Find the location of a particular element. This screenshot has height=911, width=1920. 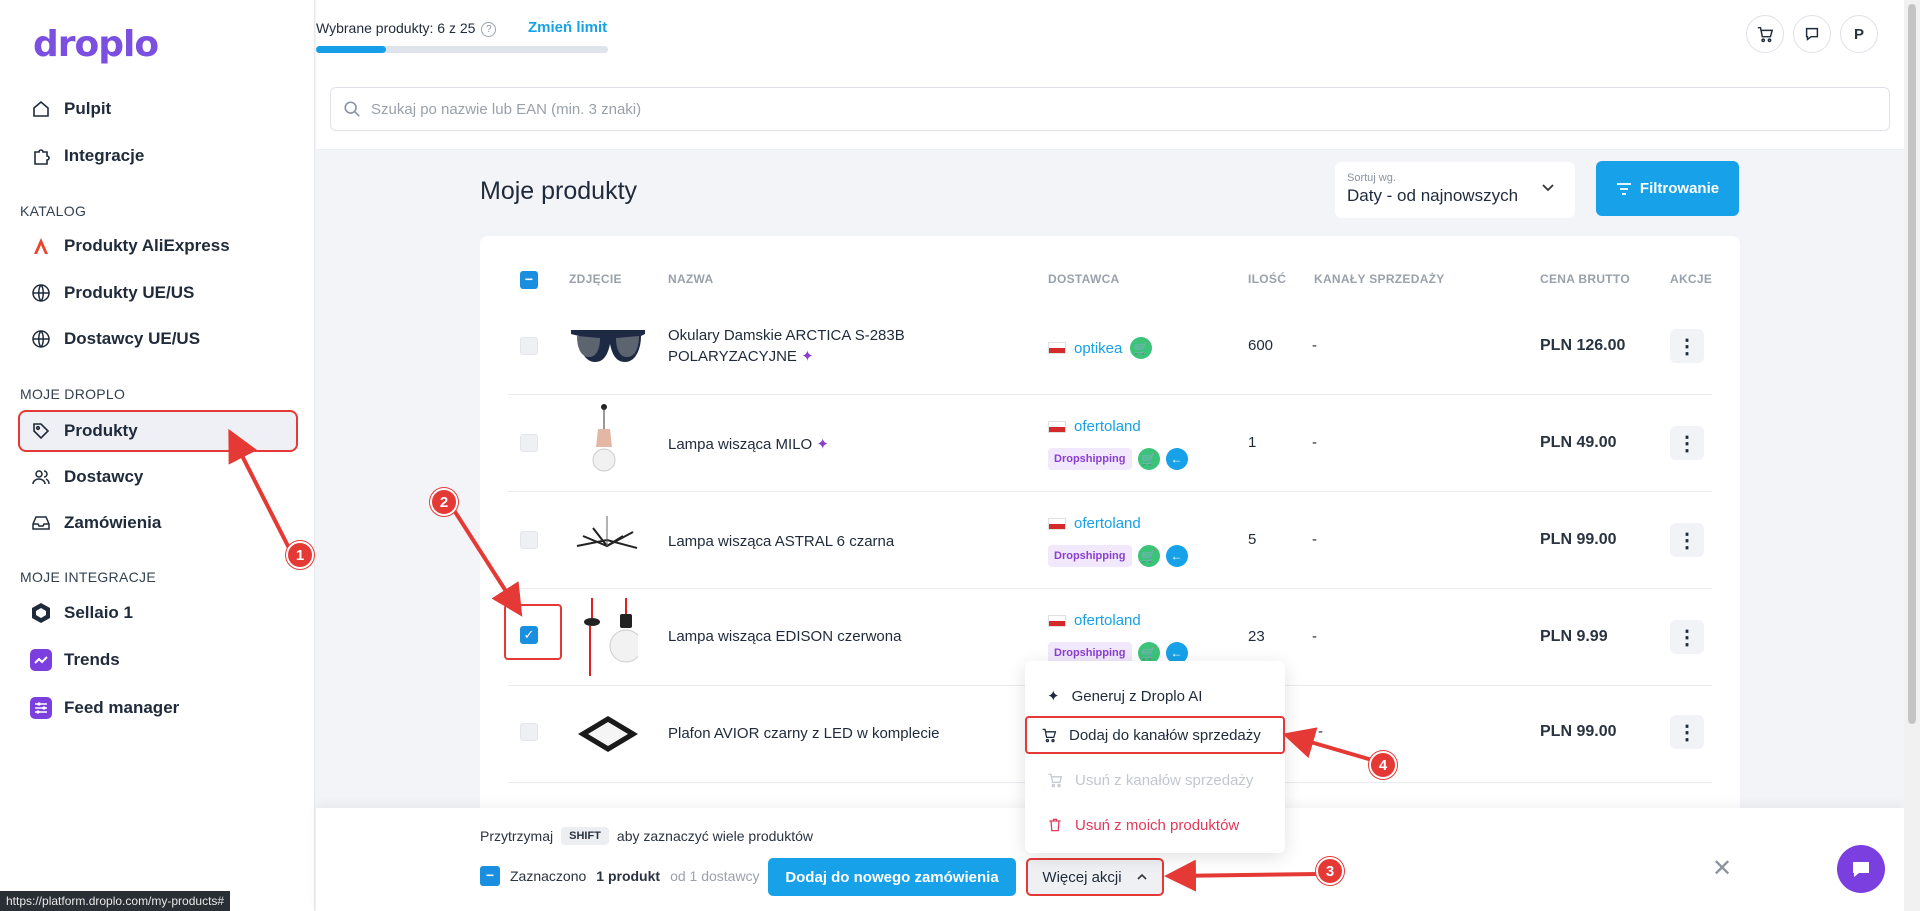

limit-progress-fill is located at coordinates (351, 49).